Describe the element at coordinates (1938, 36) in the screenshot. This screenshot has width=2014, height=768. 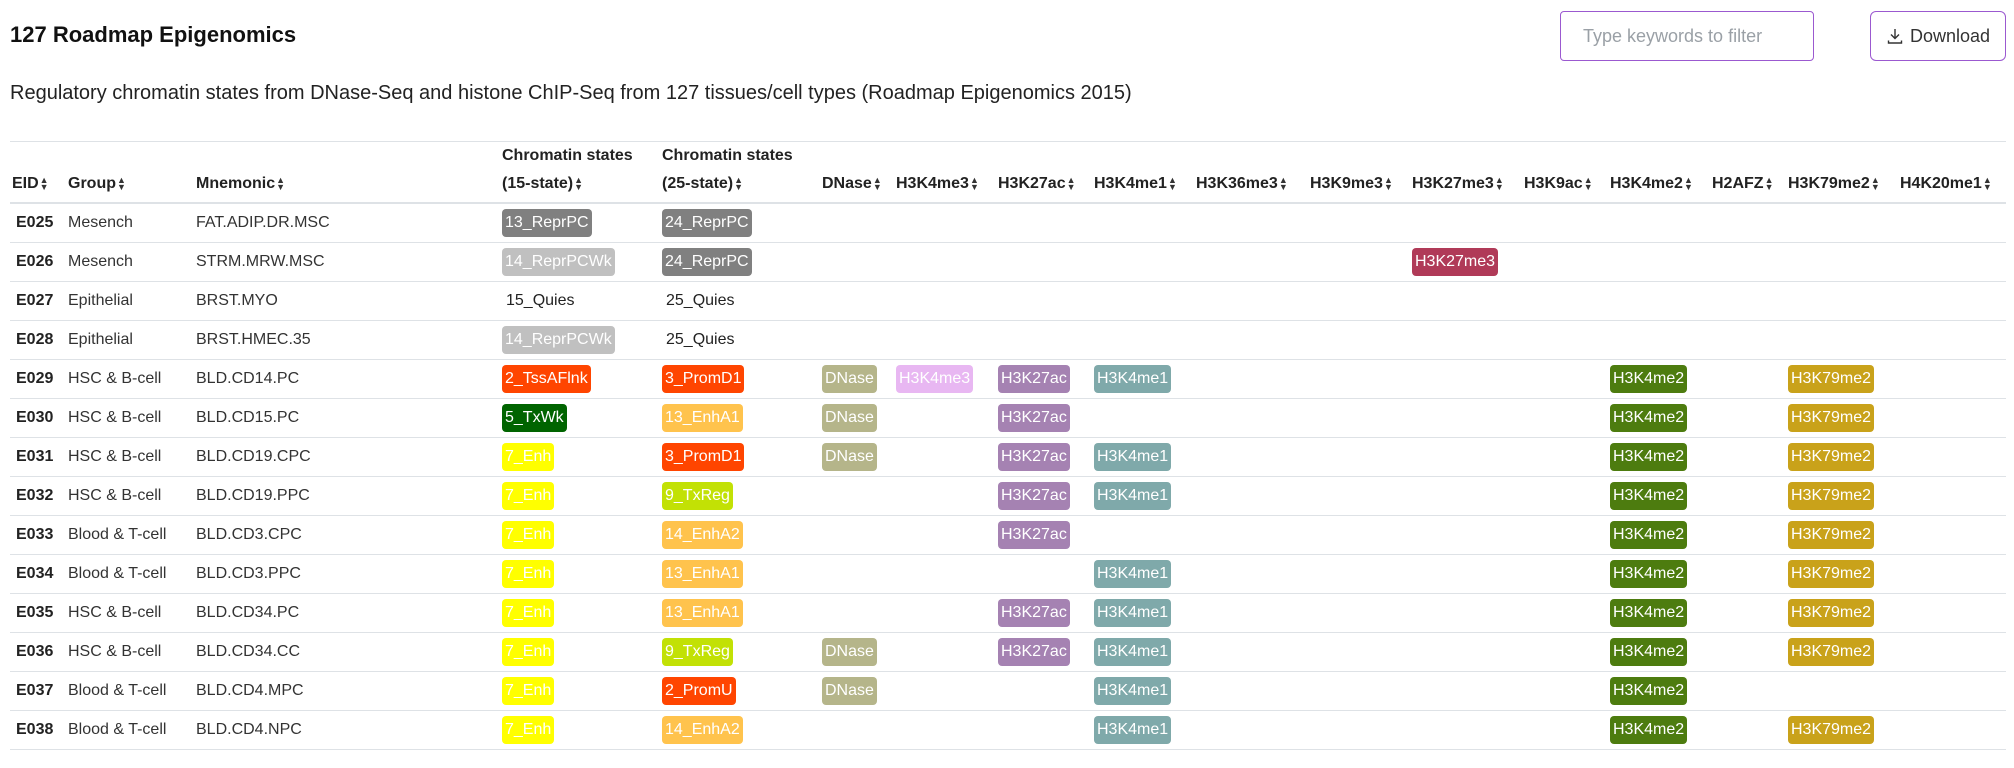
I see `download-button: Download` at that location.